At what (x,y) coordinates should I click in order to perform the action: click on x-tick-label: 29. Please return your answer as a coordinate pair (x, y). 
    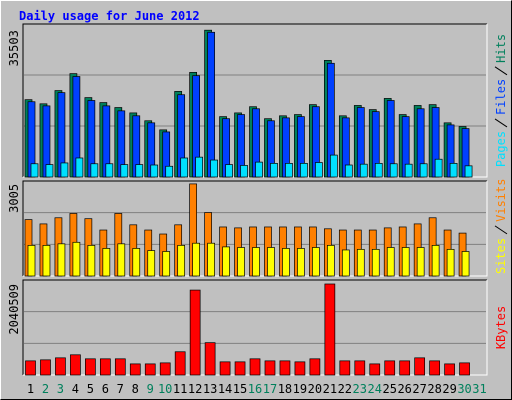
    Looking at the image, I should click on (449, 389).